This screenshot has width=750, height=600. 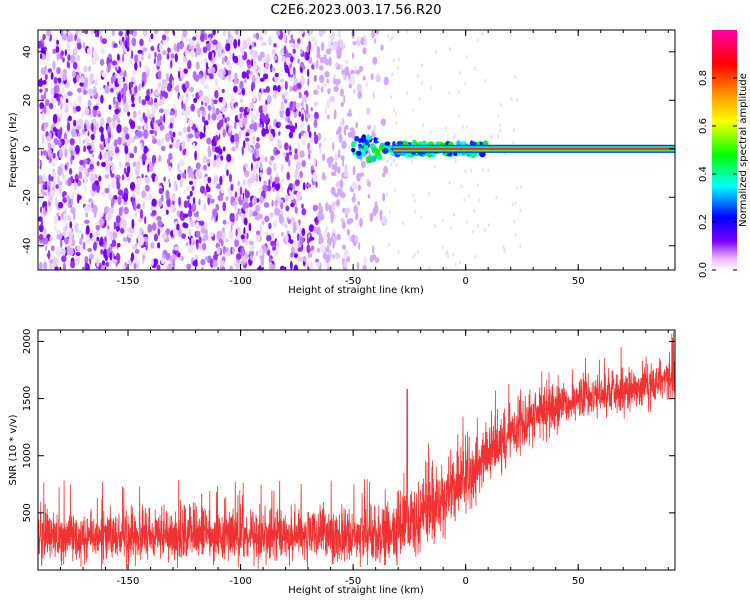 What do you see at coordinates (473, 154) in the screenshot?
I see `spectrogram-signal-cell` at bounding box center [473, 154].